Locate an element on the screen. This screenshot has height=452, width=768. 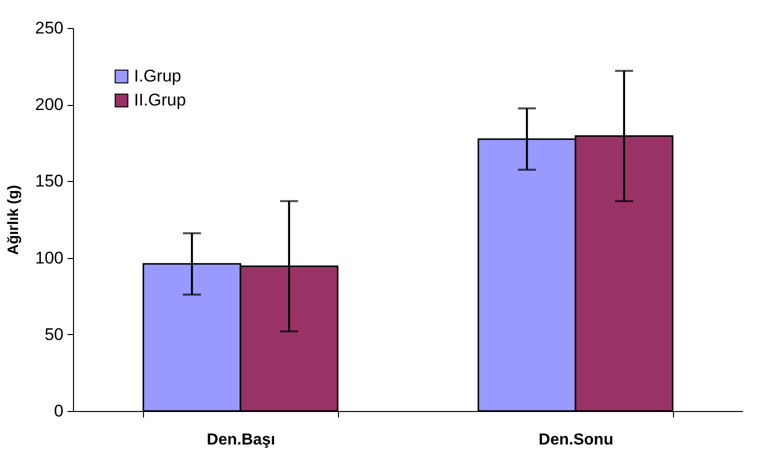
legend-label: I.Grup is located at coordinates (158, 76).